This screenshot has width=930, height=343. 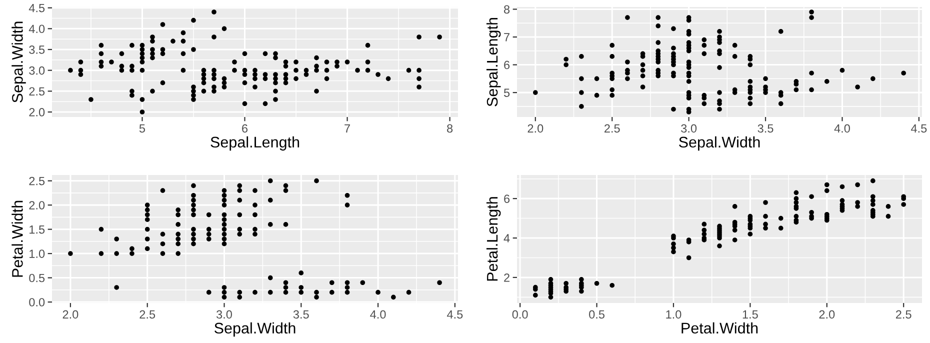 What do you see at coordinates (37, 302) in the screenshot?
I see `y-tick-label: 0.0` at bounding box center [37, 302].